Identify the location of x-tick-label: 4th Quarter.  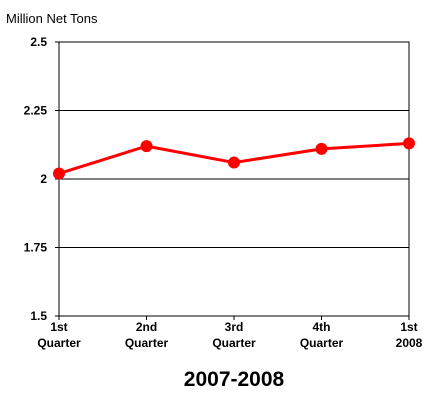
(322, 335).